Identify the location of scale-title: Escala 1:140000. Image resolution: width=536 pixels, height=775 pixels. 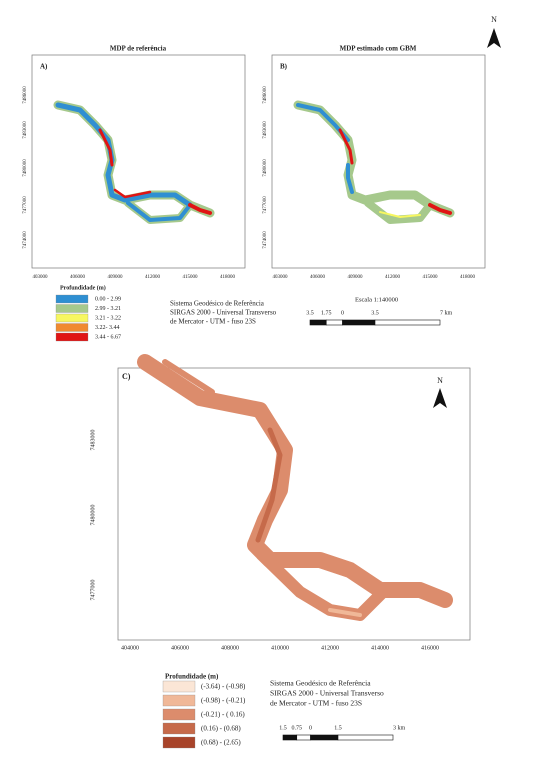
(376, 299).